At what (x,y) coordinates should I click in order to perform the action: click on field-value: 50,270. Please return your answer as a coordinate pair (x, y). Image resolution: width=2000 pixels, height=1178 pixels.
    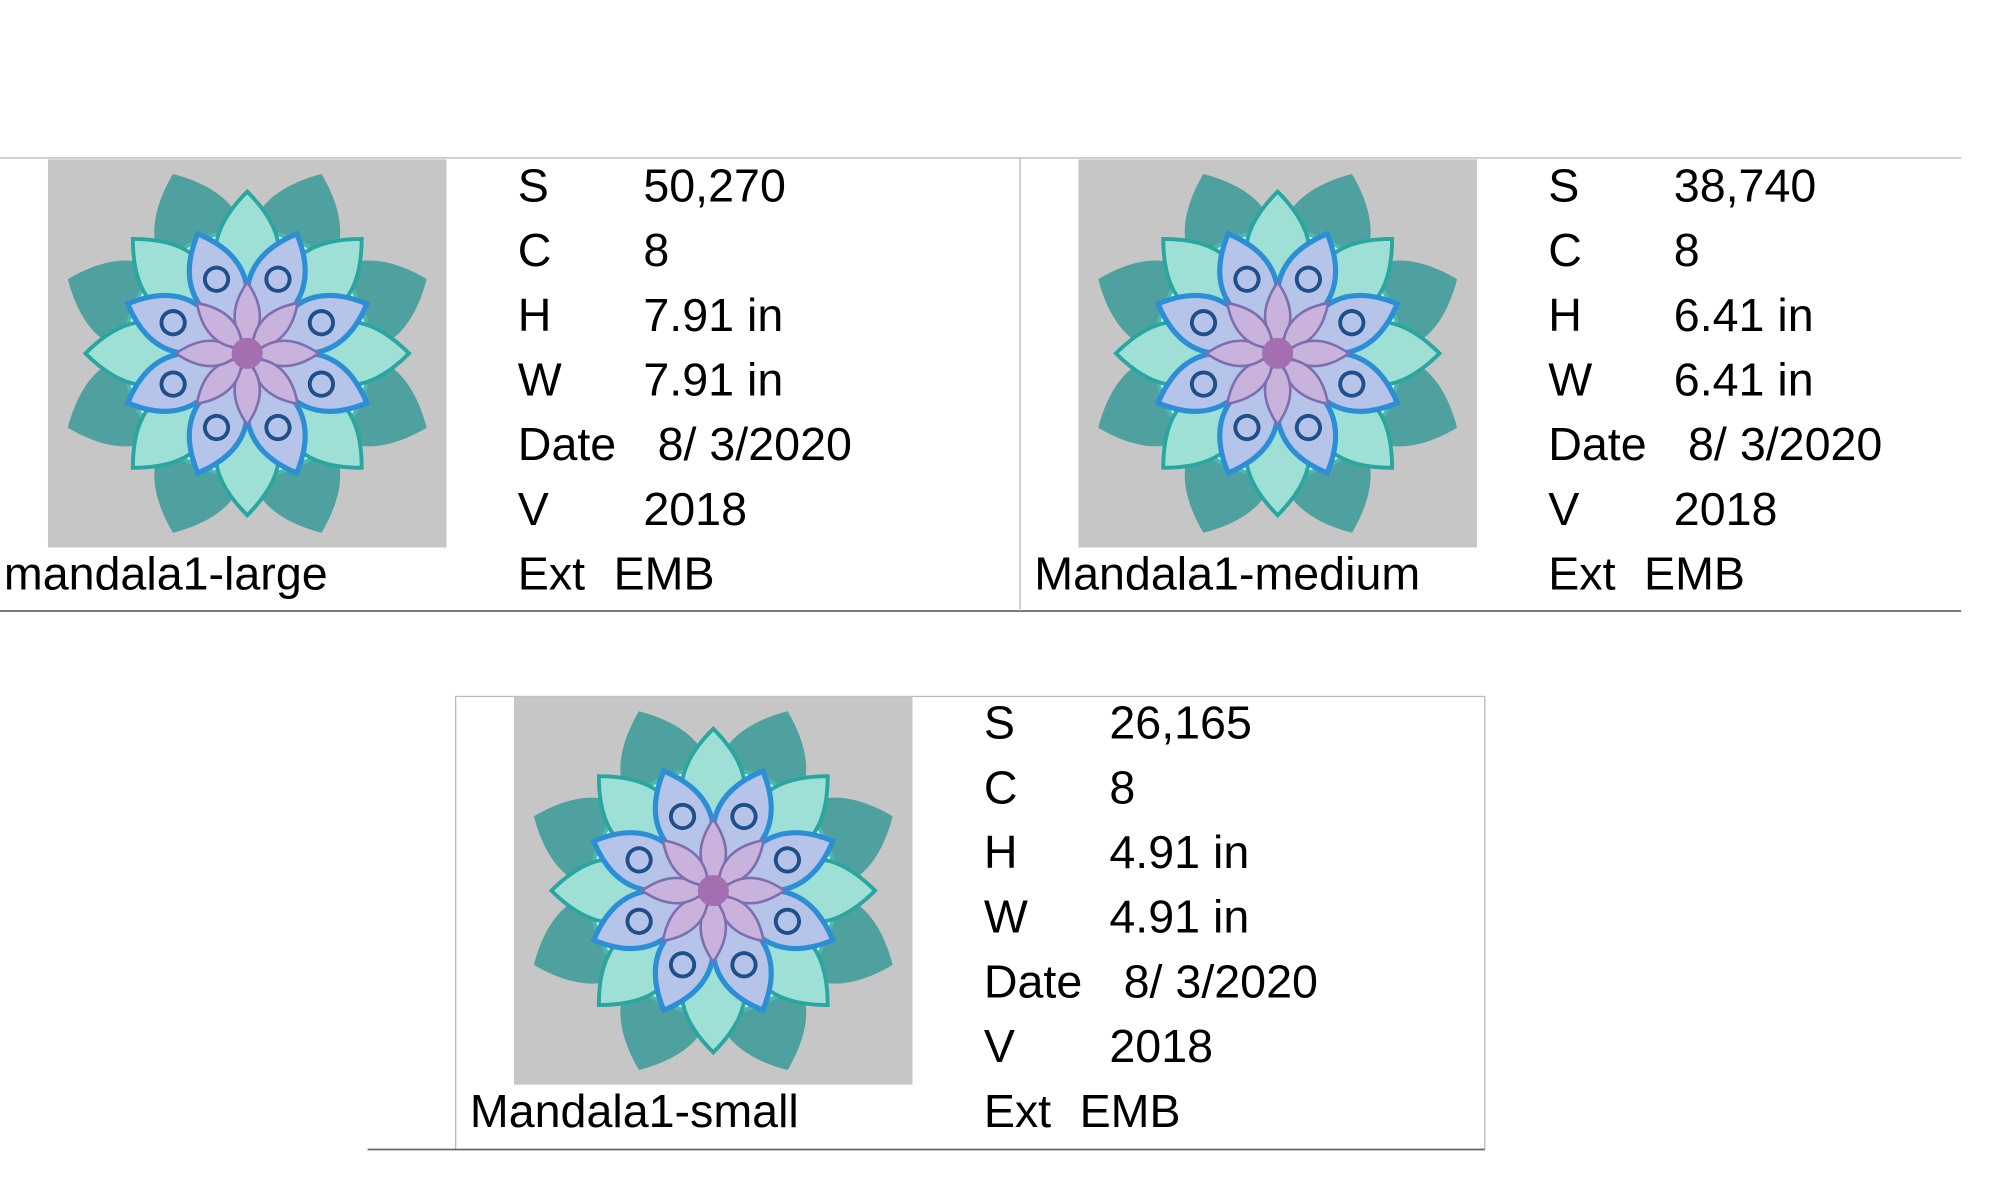
    Looking at the image, I should click on (714, 185).